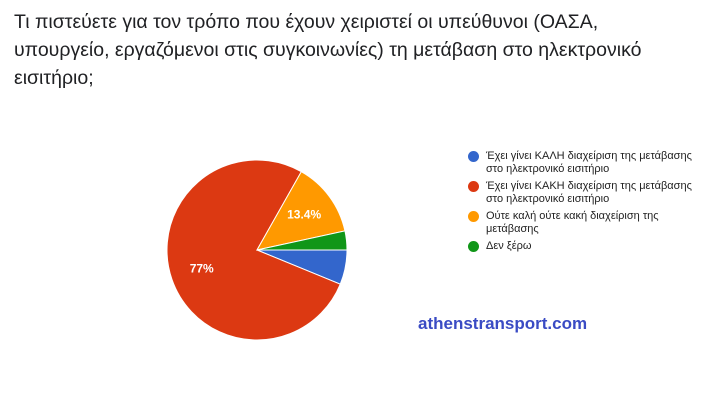 The width and height of the screenshot is (712, 415). Describe the element at coordinates (503, 323) in the screenshot. I see `source: athenstransport.com` at that location.